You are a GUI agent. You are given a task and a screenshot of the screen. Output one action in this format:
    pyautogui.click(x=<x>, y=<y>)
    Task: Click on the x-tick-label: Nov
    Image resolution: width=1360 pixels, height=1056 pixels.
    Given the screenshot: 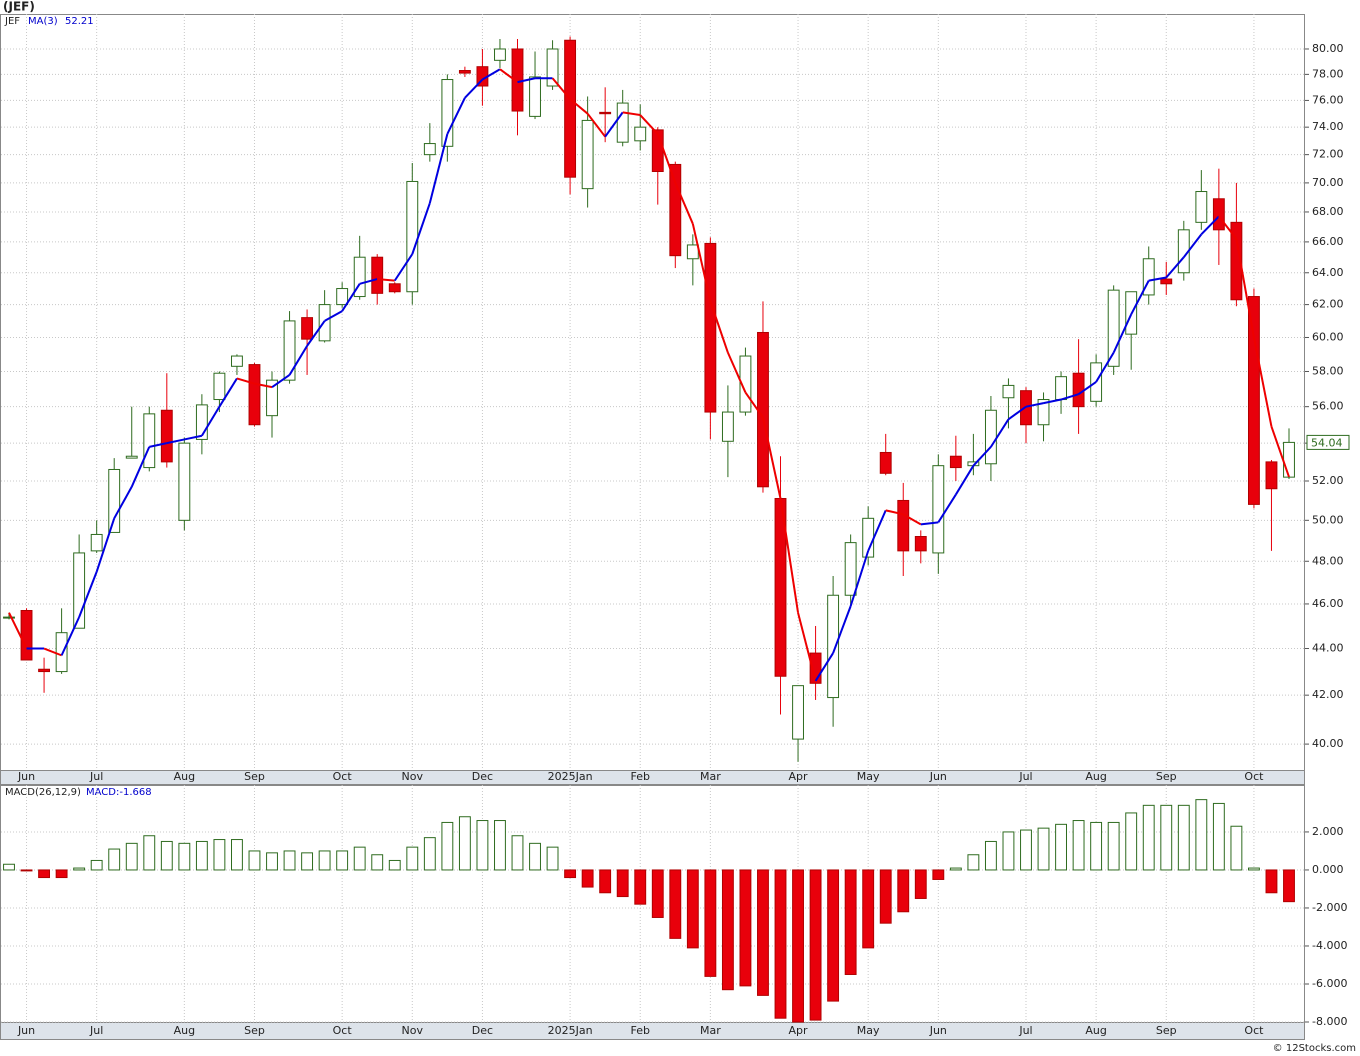 What is the action you would take?
    pyautogui.click(x=413, y=1030)
    